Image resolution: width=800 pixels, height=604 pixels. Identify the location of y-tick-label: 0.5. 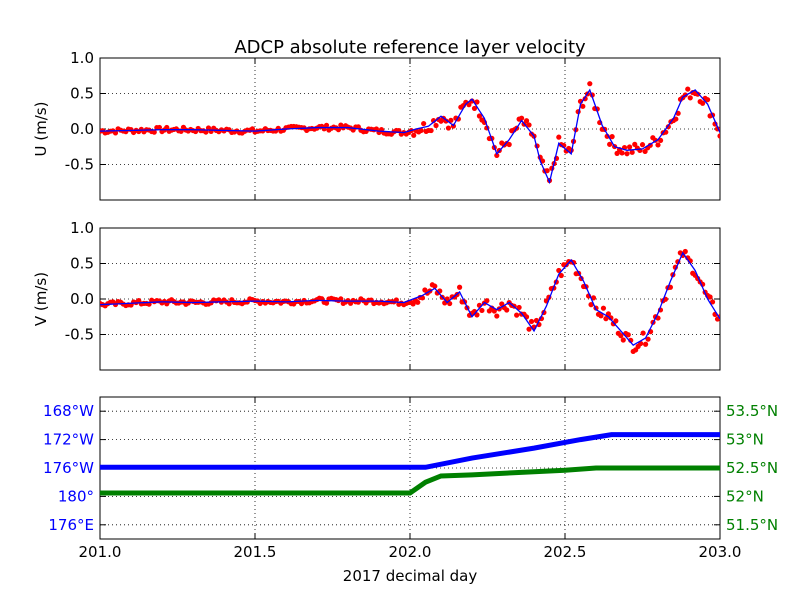
(82, 94).